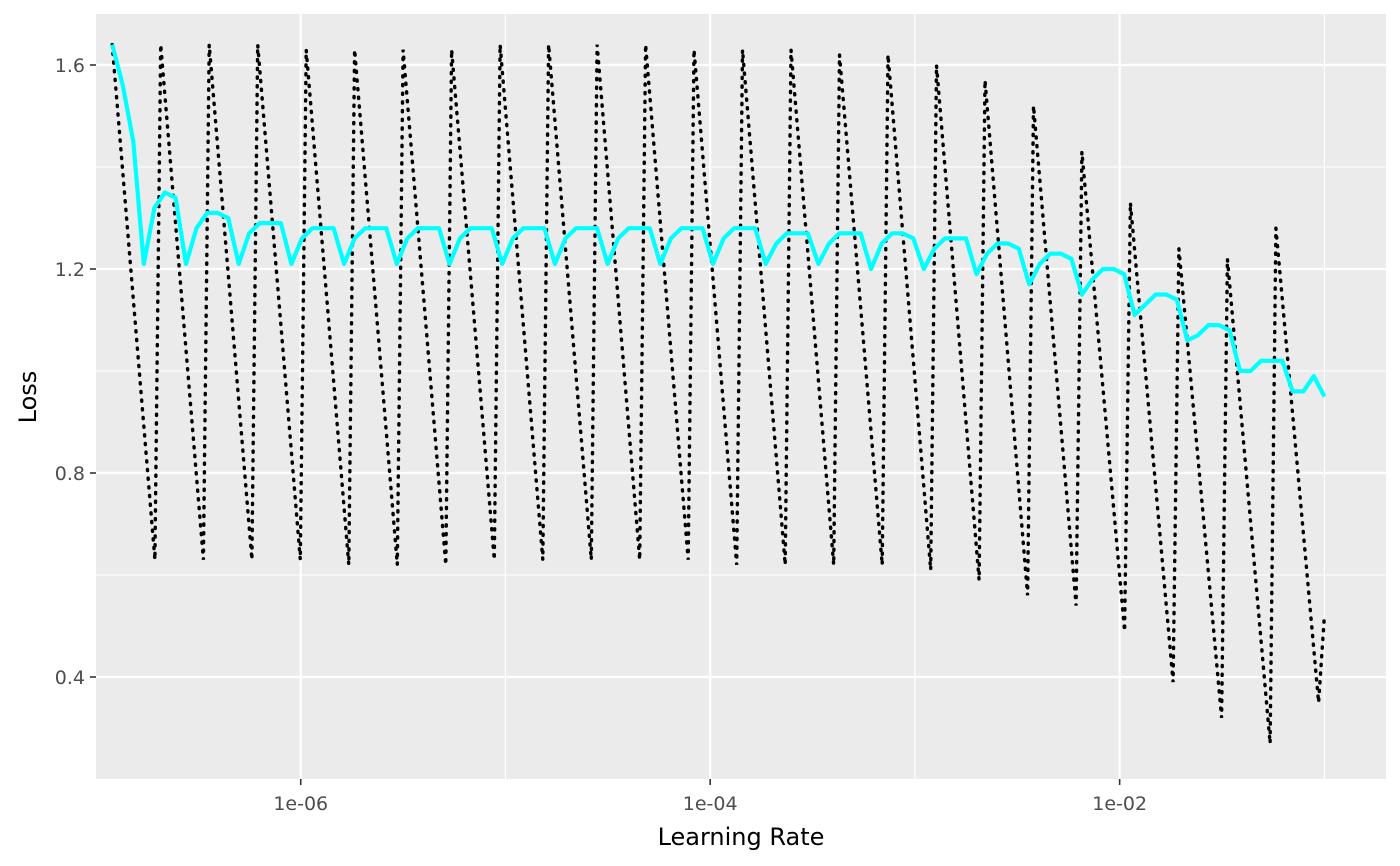 The width and height of the screenshot is (1400, 866). Describe the element at coordinates (1119, 804) in the screenshot. I see `x-tick-label: 1e-02` at that location.